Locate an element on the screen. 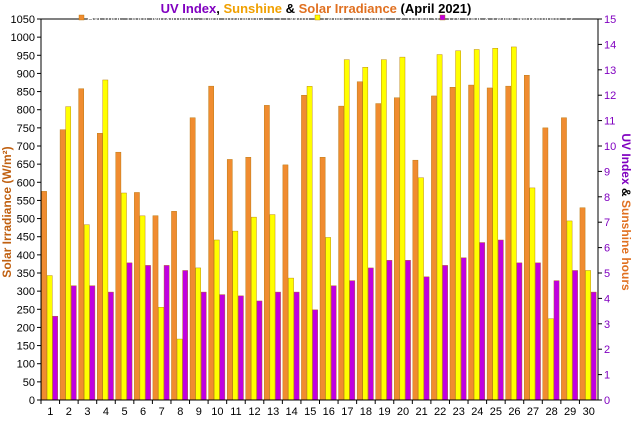  x-tick-label: 26 is located at coordinates (514, 412).